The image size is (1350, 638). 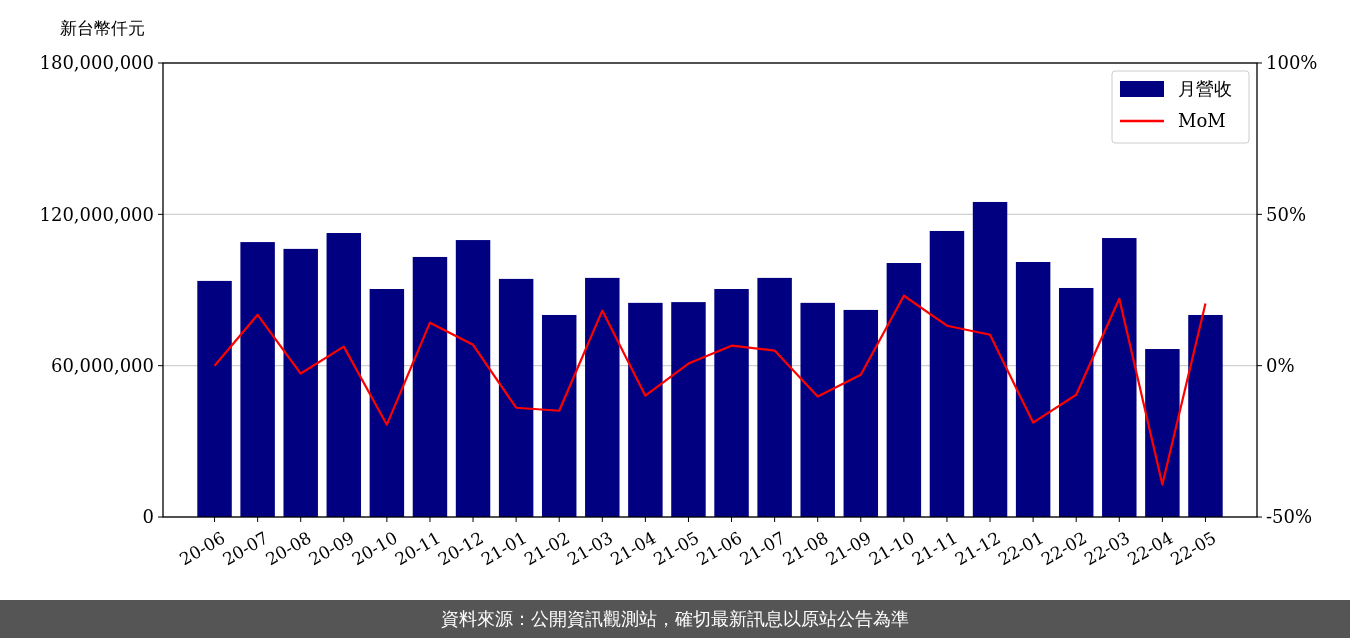 What do you see at coordinates (1205, 89) in the screenshot?
I see `legend-label: 月營收` at bounding box center [1205, 89].